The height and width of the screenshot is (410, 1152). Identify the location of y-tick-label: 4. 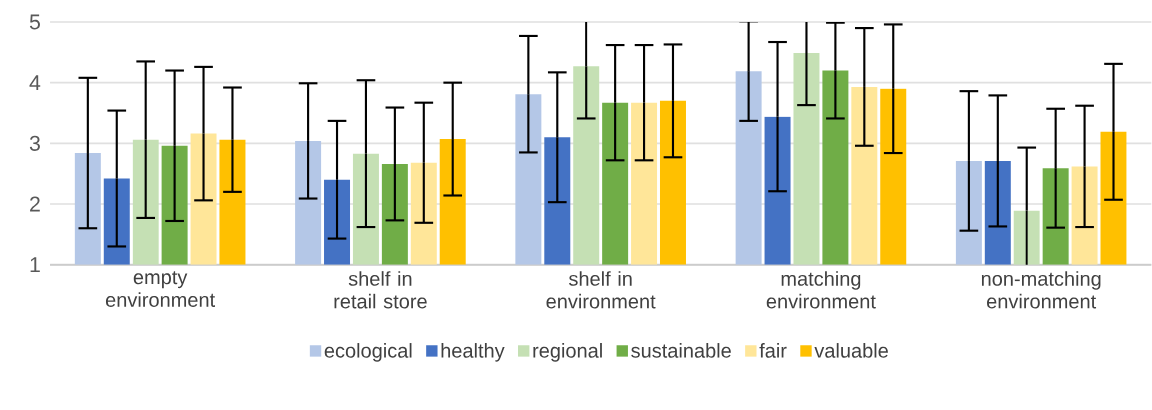
(35, 82).